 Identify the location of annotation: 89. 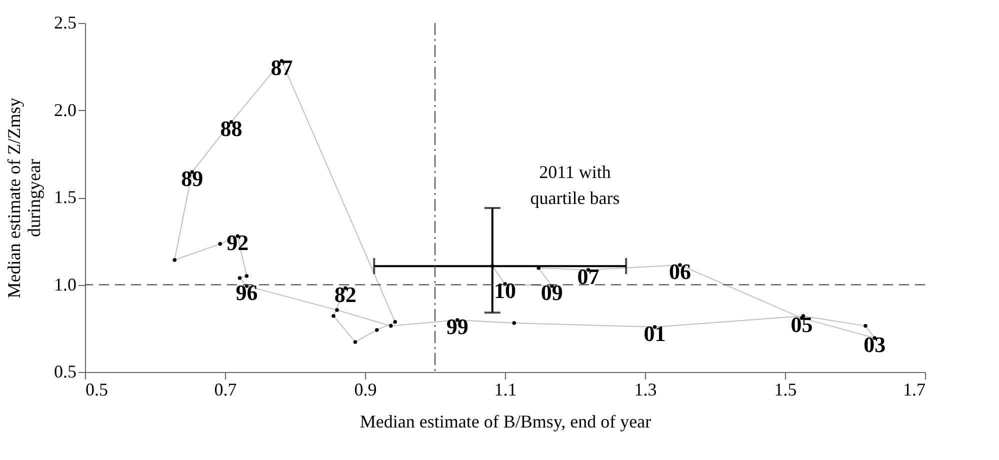
(192, 179).